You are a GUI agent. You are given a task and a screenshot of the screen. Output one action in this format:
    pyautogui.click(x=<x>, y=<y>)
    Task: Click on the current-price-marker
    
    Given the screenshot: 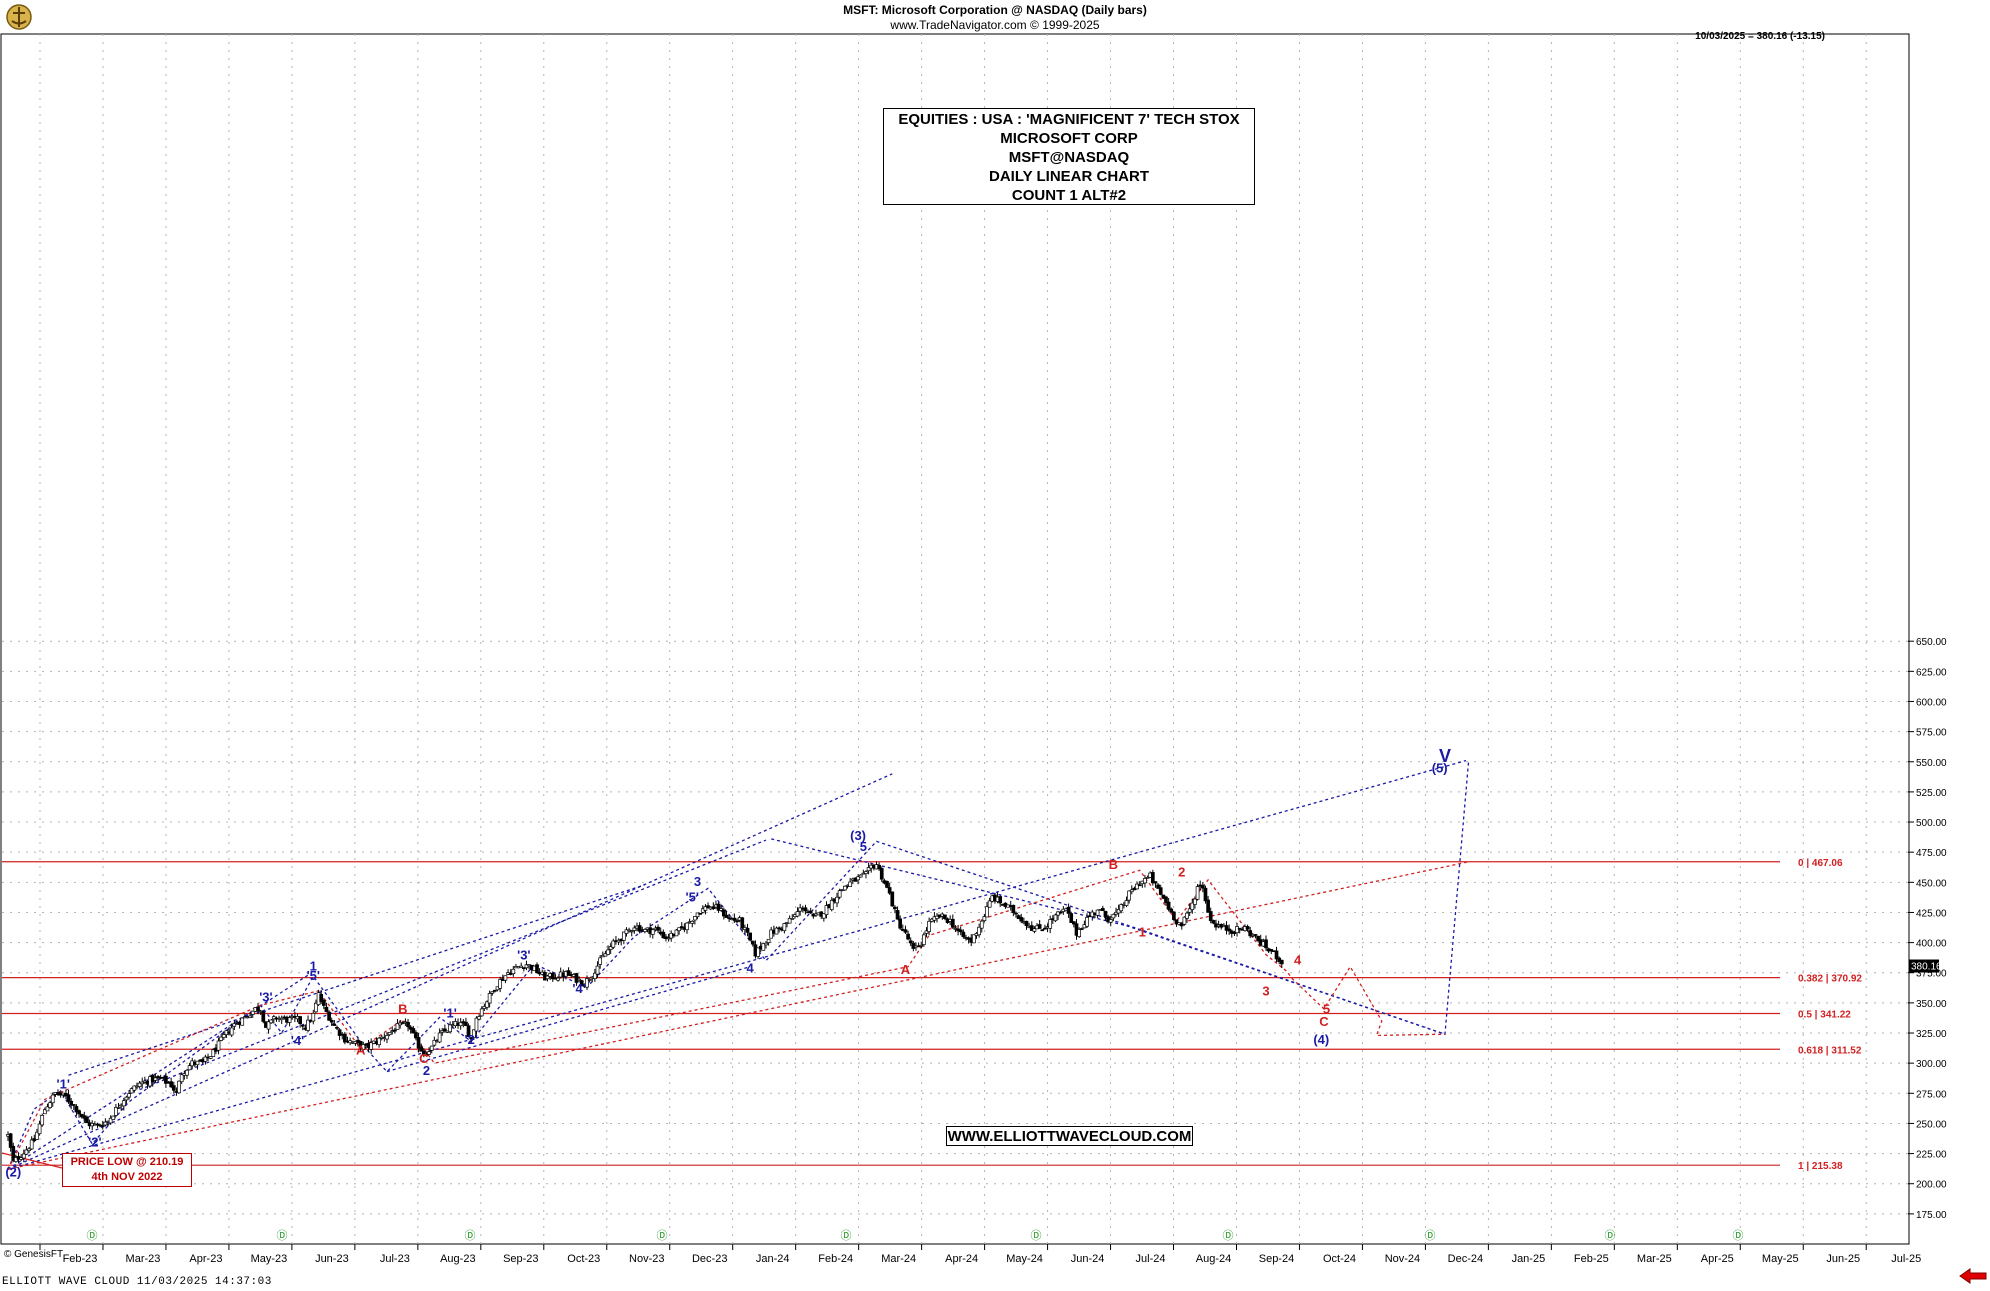 What is the action you would take?
    pyautogui.click(x=1924, y=966)
    